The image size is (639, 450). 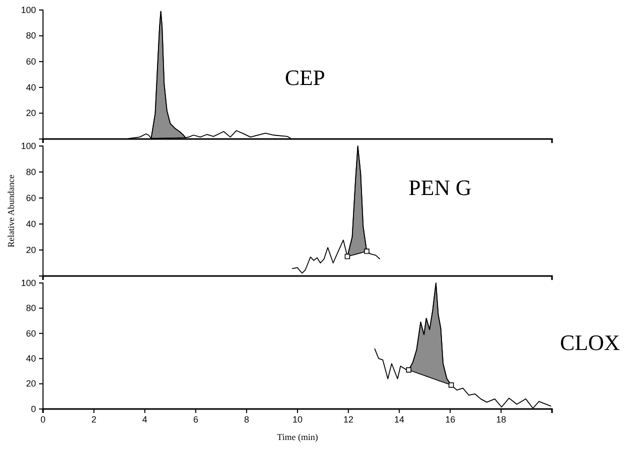 What do you see at coordinates (450, 419) in the screenshot?
I see `x-tick-label: 16` at bounding box center [450, 419].